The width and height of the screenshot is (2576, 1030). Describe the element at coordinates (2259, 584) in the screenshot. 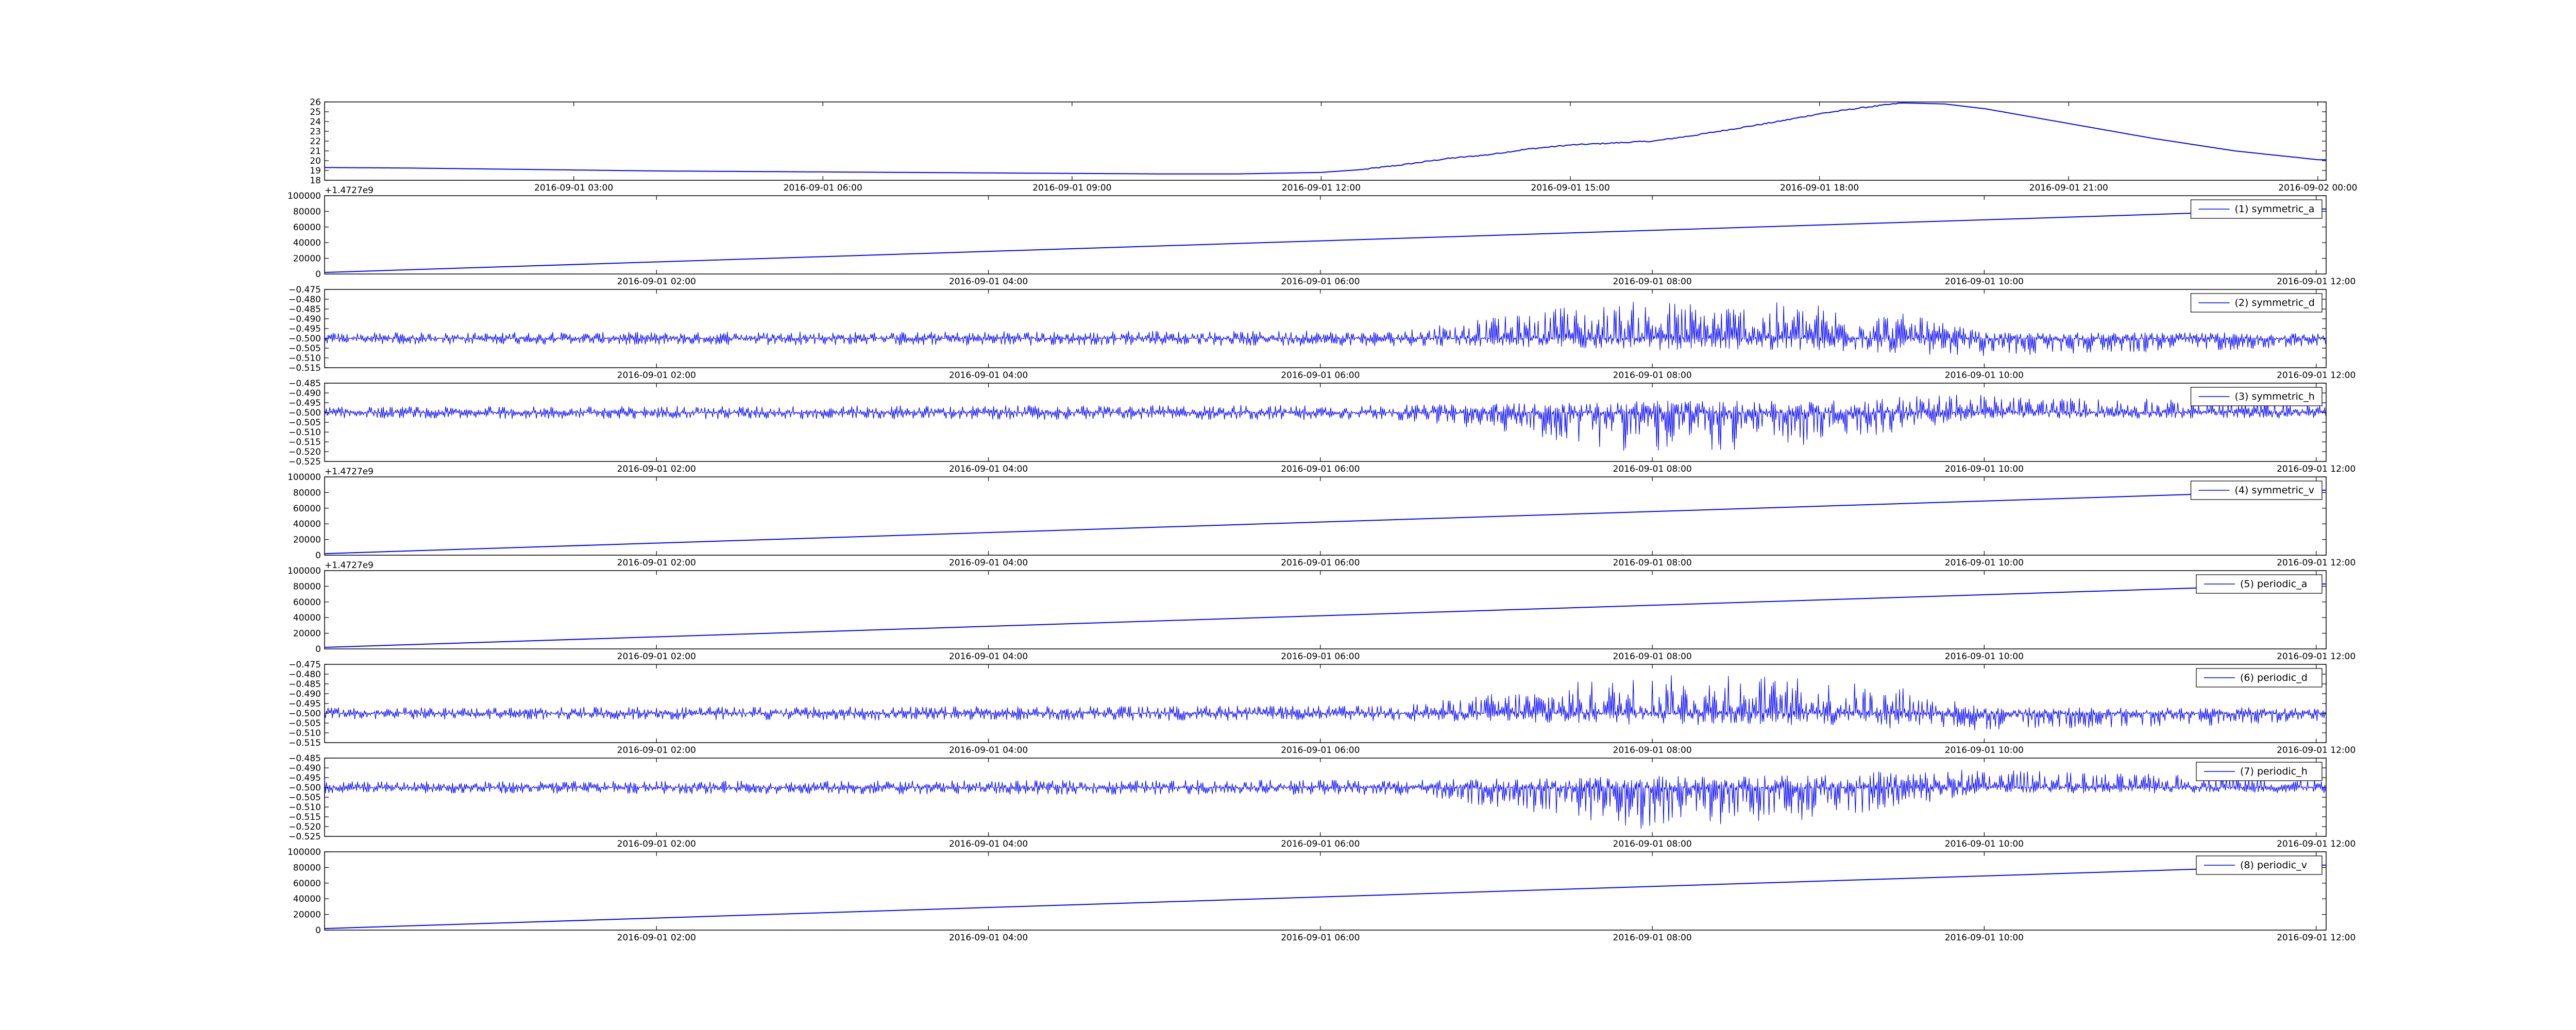

I see `legend: (5) periodic_a` at that location.